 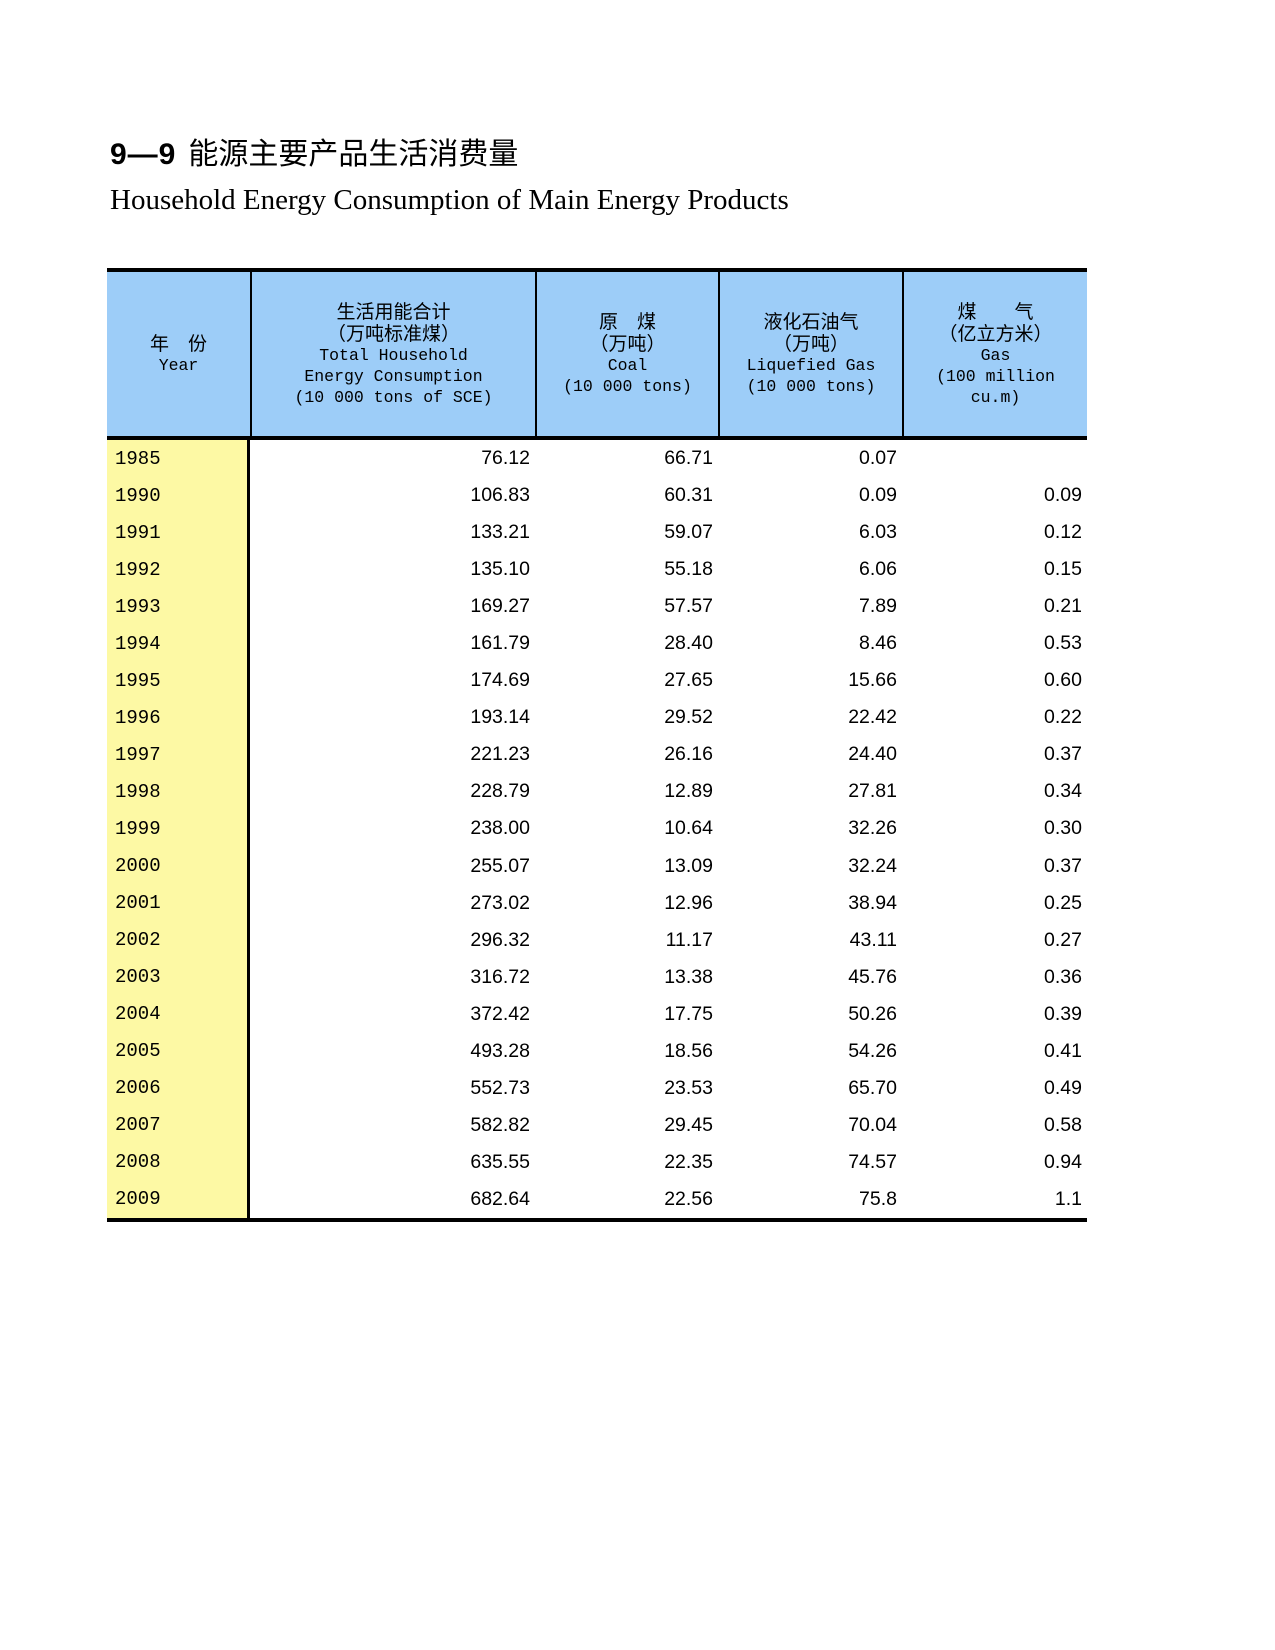 I want to click on gas-cell: 0.15, so click(x=1063, y=569).